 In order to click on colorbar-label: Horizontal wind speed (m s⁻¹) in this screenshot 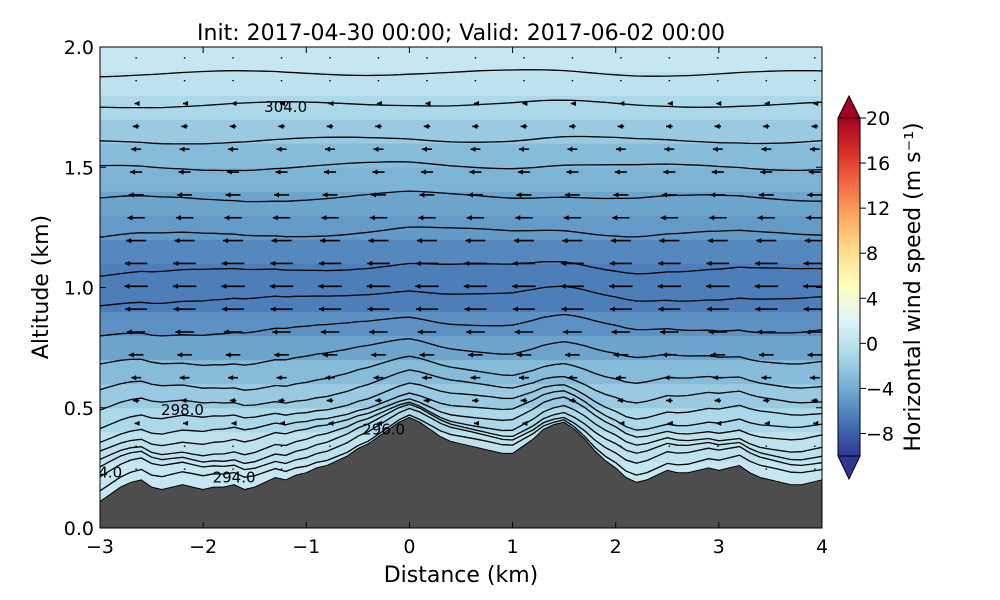, I will do `click(913, 286)`.